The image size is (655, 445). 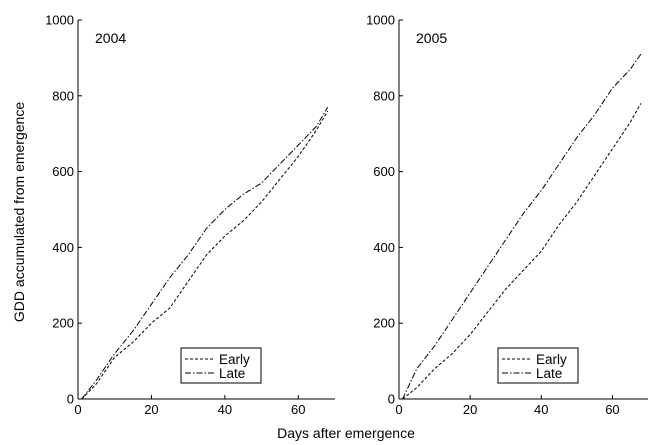 I want to click on x-axis-title: Days after emergence, so click(x=346, y=433).